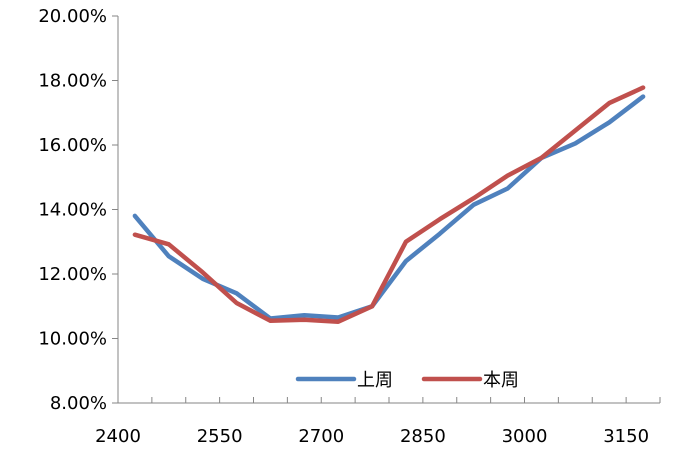 The height and width of the screenshot is (450, 680). I want to click on legend-label-1: 上周, so click(375, 380).